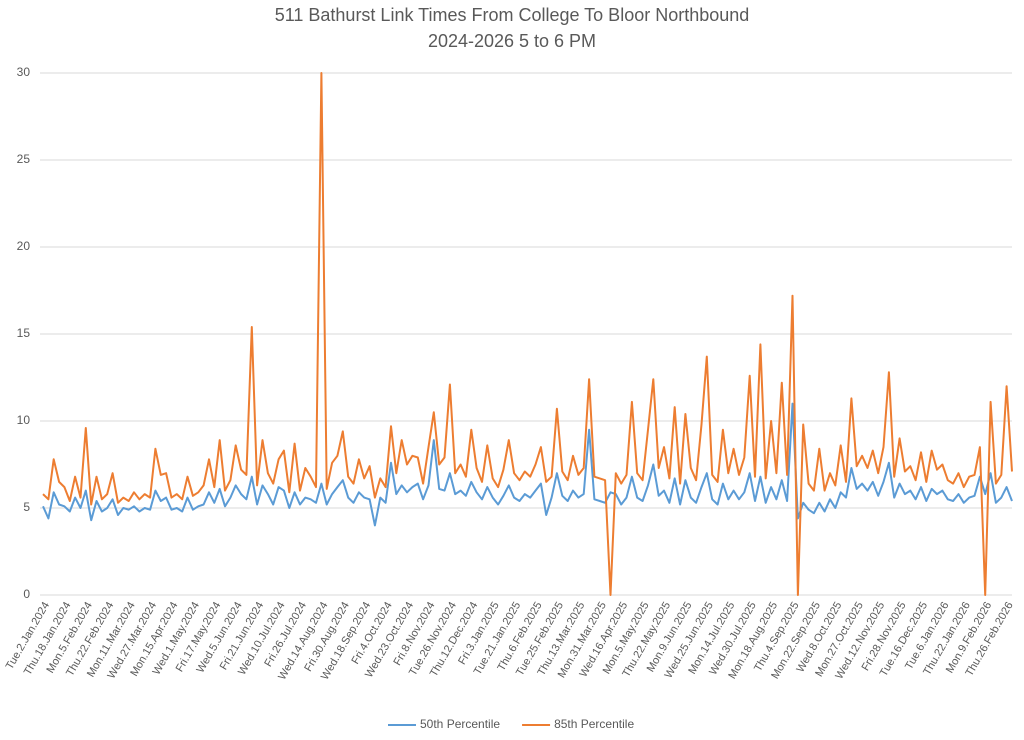 This screenshot has width=1024, height=740. Describe the element at coordinates (26, 507) in the screenshot. I see `y-tick-label: 5` at that location.